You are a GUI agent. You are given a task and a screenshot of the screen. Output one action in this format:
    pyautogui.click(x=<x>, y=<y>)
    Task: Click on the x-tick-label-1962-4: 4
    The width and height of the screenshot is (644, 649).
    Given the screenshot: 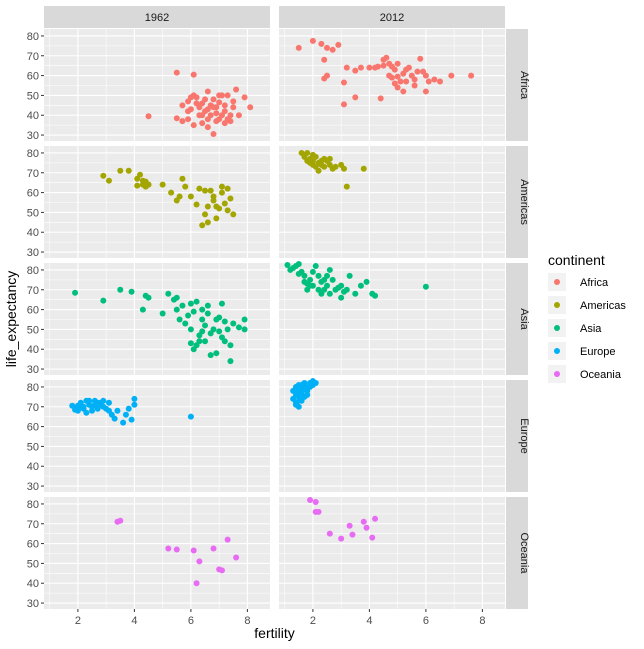 What is the action you would take?
    pyautogui.click(x=134, y=621)
    